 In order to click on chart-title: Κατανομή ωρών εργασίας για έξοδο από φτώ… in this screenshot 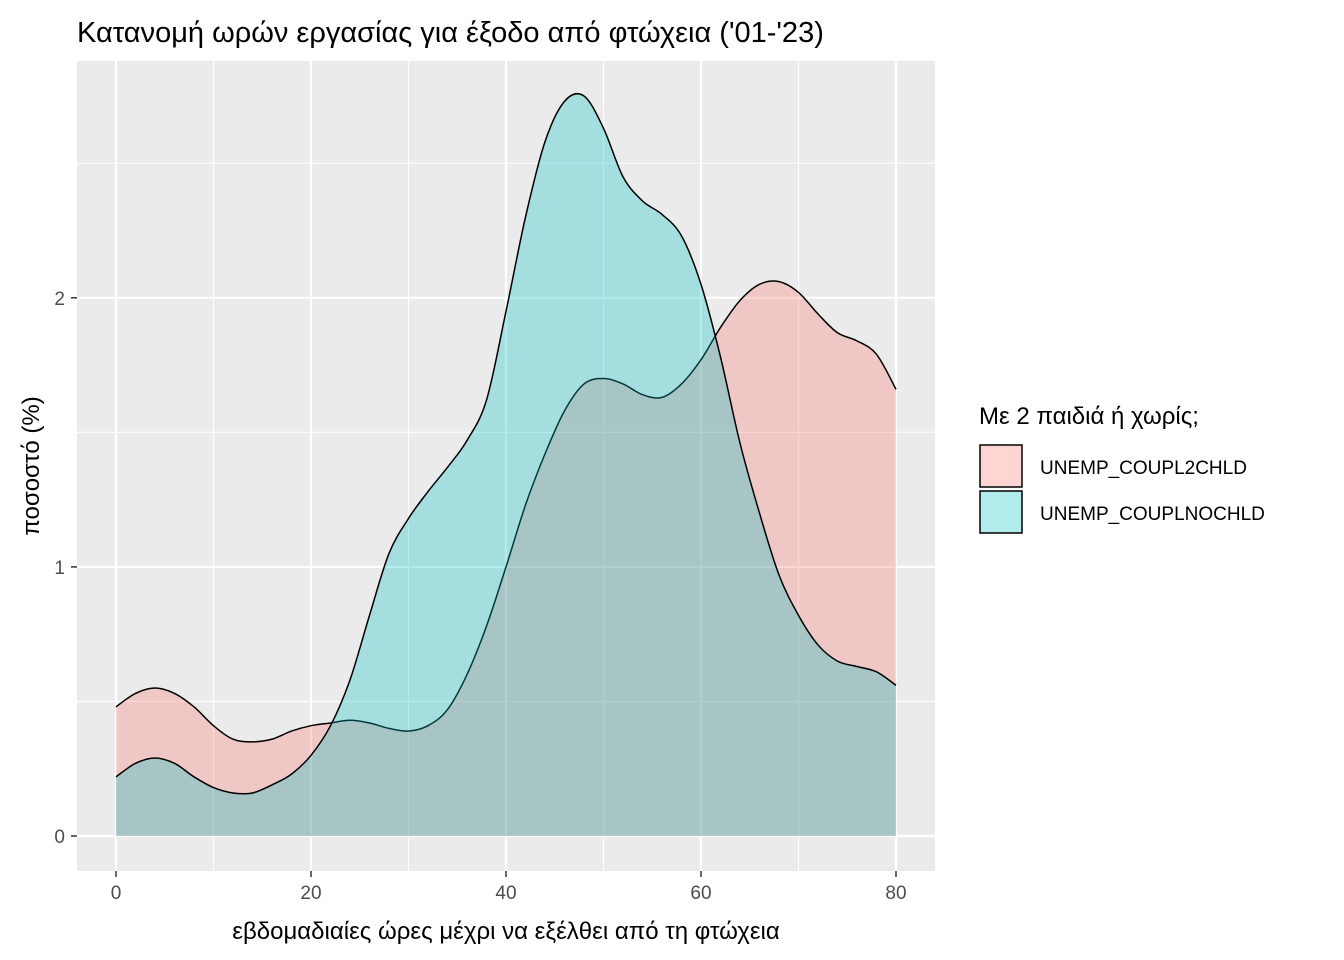, I will do `click(450, 33)`.